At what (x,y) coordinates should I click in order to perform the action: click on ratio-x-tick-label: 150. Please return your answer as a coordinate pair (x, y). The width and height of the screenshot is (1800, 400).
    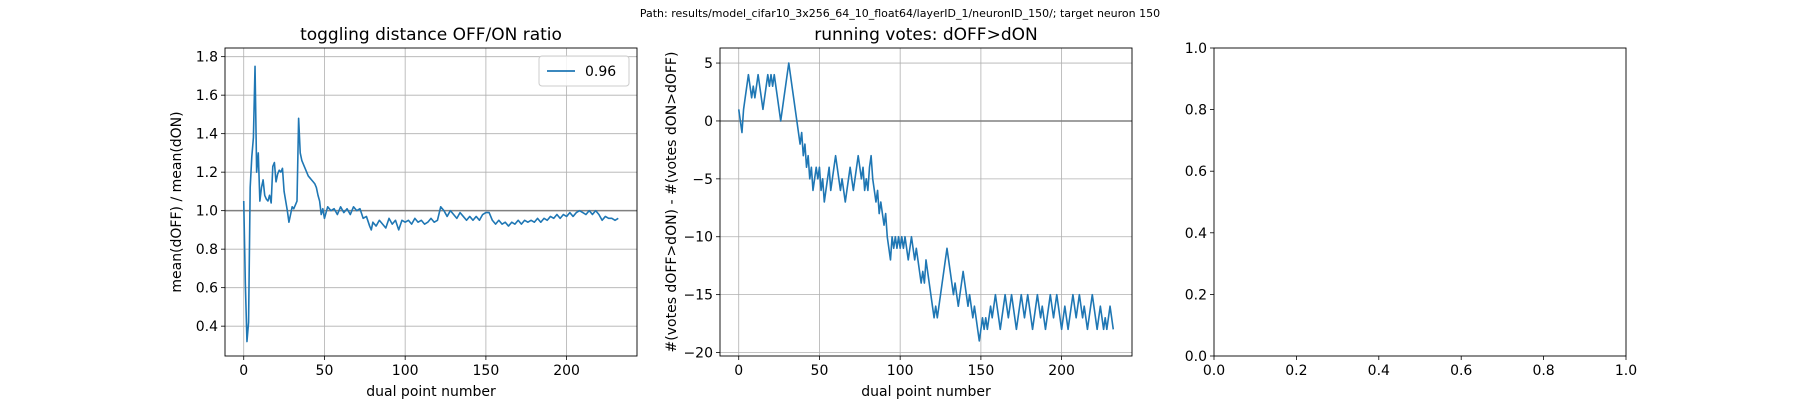
    Looking at the image, I should click on (486, 371).